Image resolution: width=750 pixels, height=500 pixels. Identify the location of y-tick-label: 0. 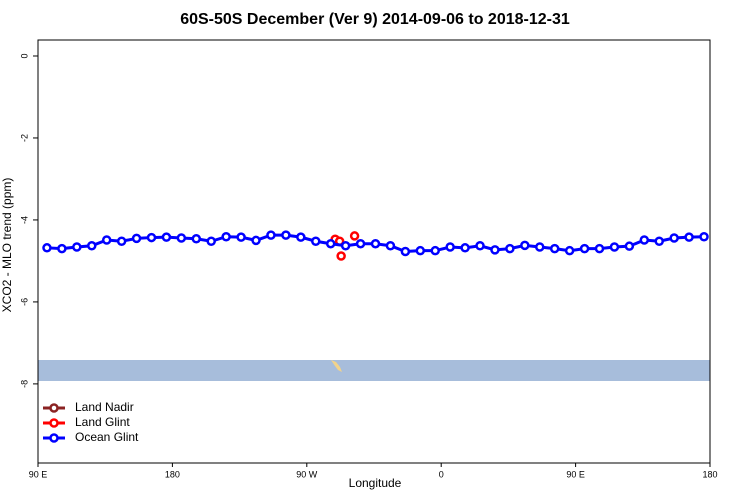
(24, 55).